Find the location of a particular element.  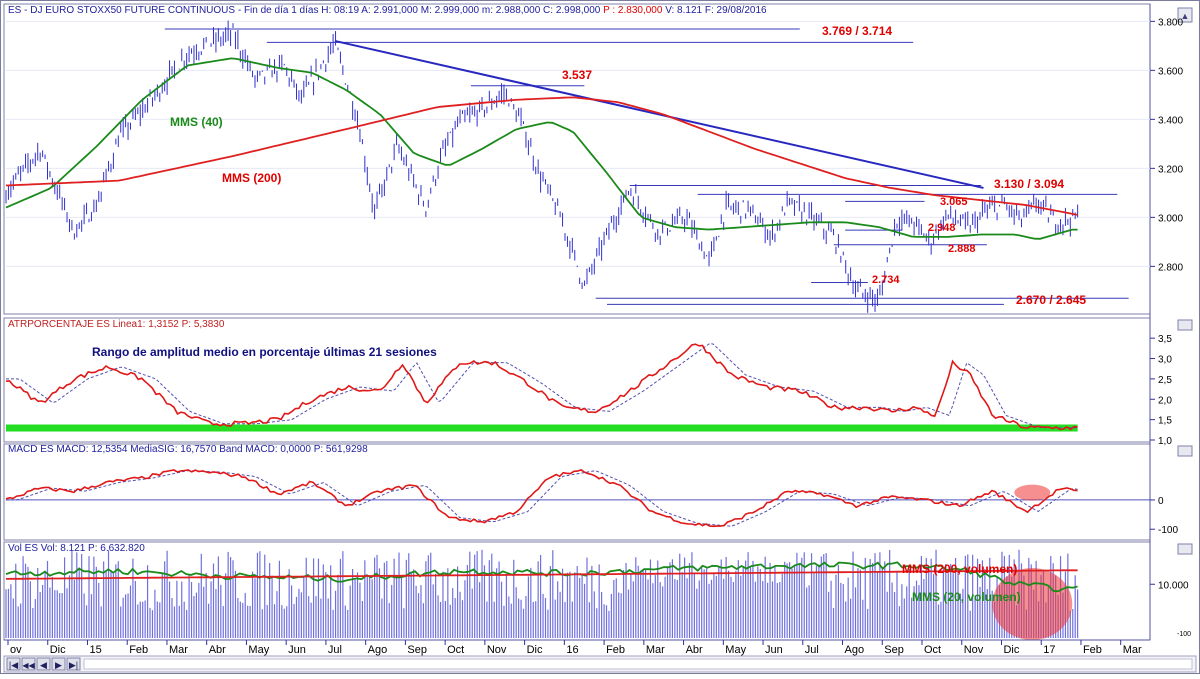

support-label-4: 2.670 / 2.645 is located at coordinates (1051, 300).